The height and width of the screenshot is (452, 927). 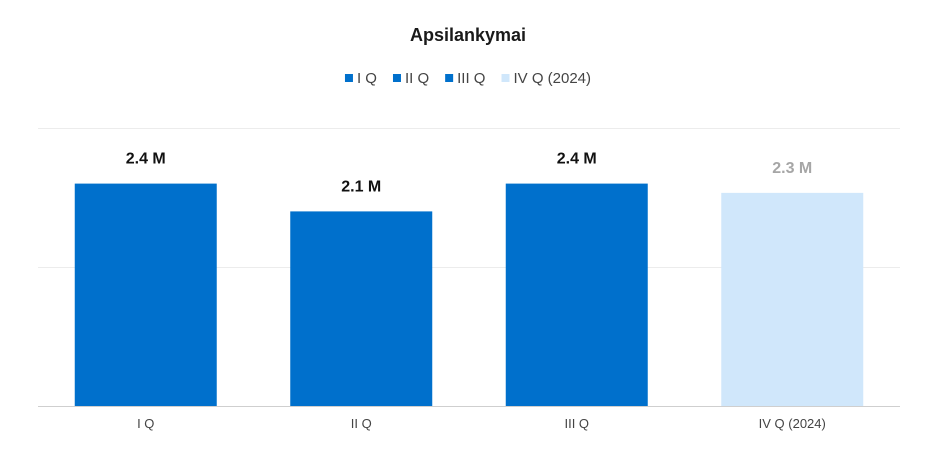 I want to click on value-labels: 2.4 M 2.1 M 2.4 M 2.3 M, so click(x=469, y=173).